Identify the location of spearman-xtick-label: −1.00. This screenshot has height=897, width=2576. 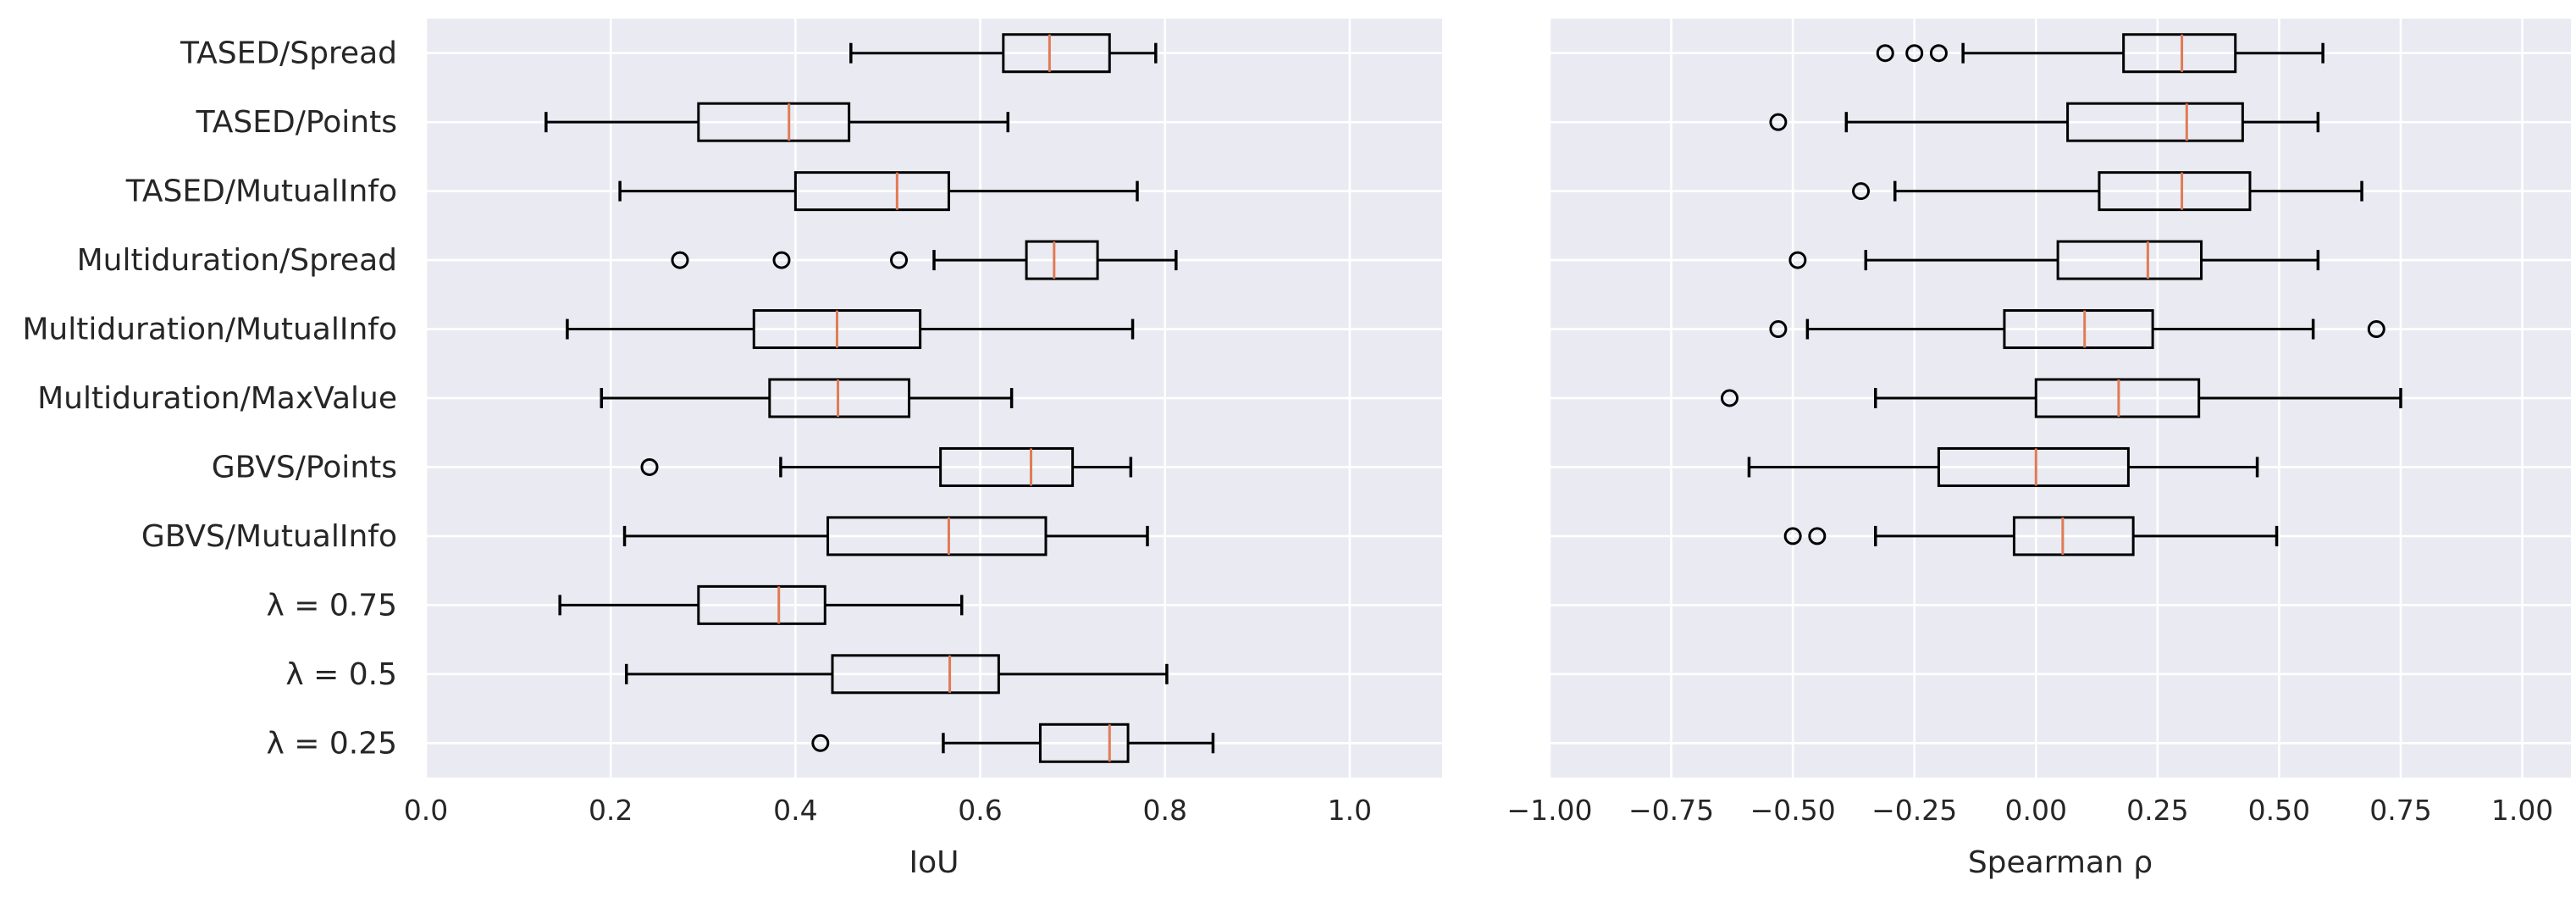
(1549, 810).